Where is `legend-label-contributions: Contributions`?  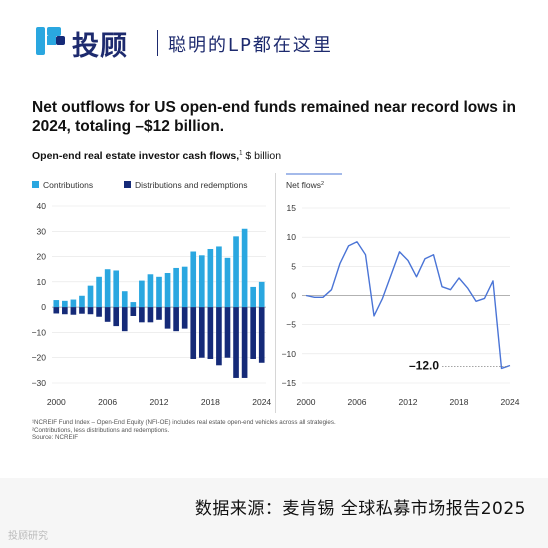 legend-label-contributions: Contributions is located at coordinates (68, 185).